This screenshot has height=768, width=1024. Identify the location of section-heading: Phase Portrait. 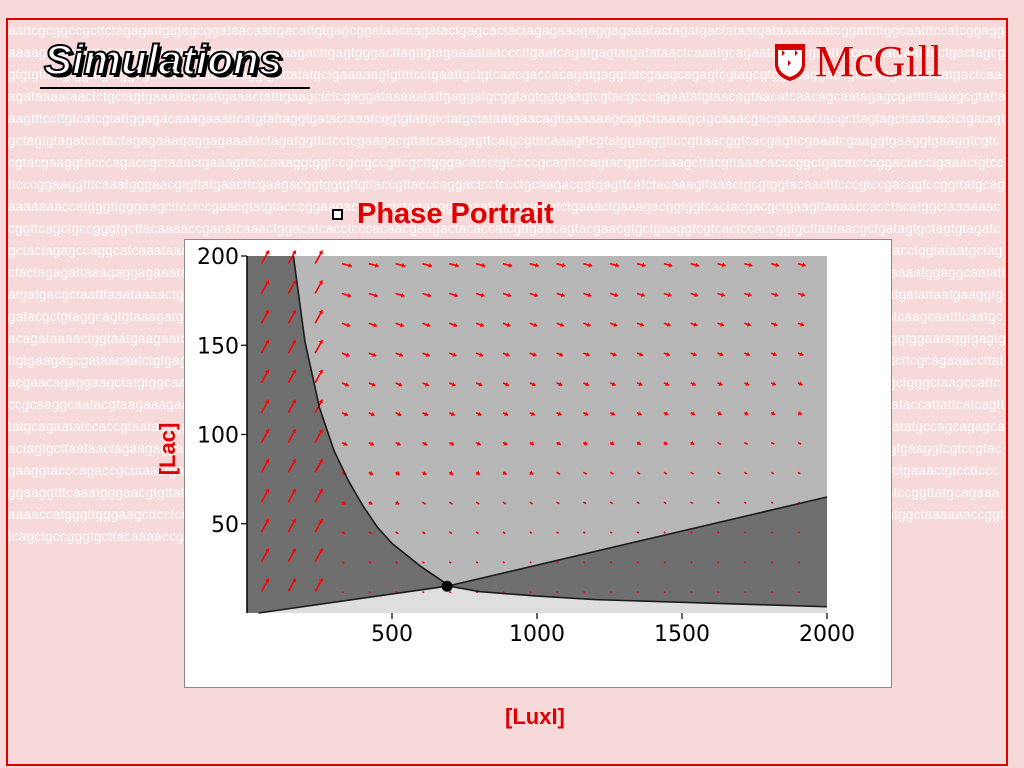
(443, 214).